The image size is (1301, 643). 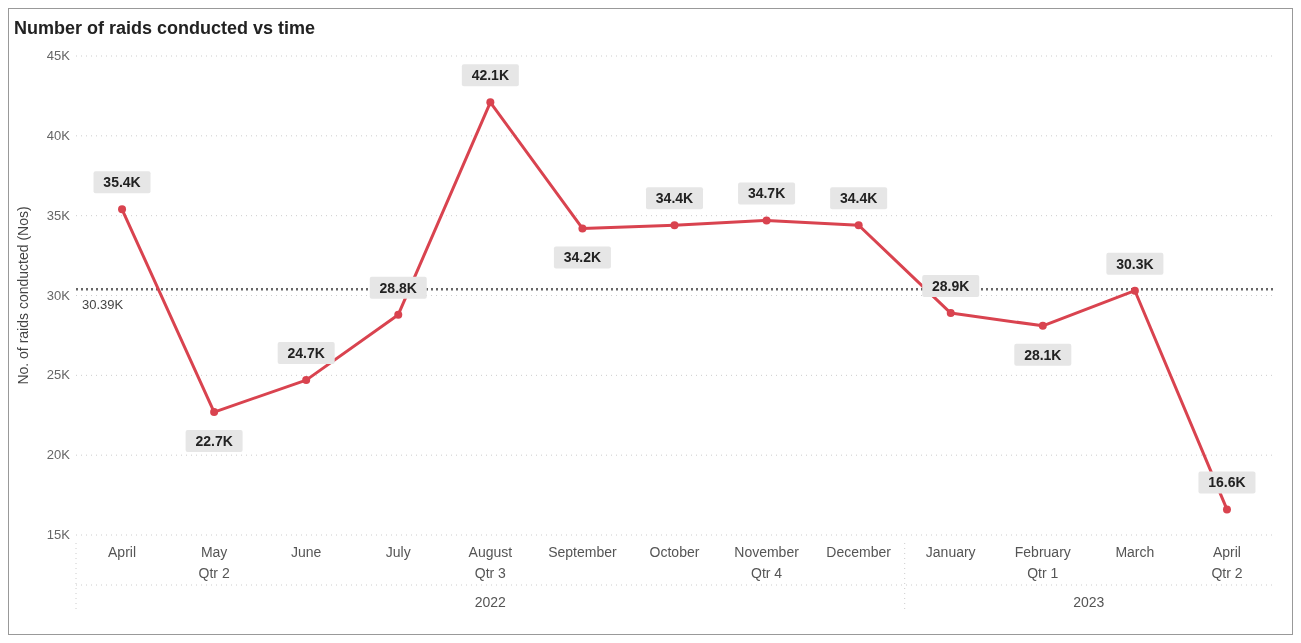 What do you see at coordinates (58, 534) in the screenshot?
I see `y-tick-label: 15K` at bounding box center [58, 534].